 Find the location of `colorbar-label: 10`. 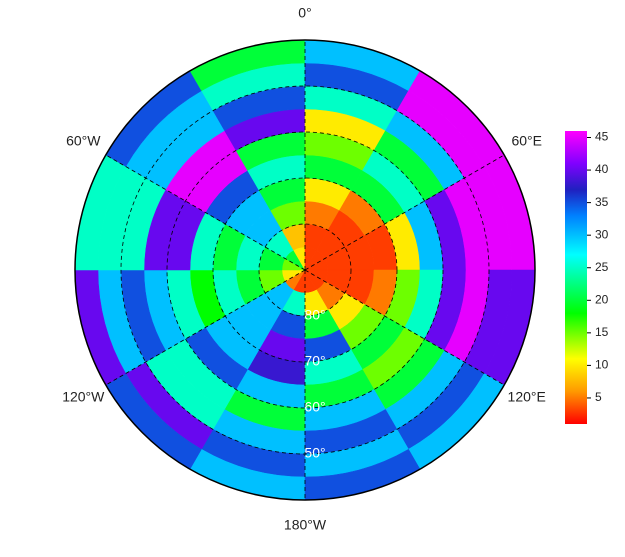

colorbar-label: 10 is located at coordinates (602, 365).